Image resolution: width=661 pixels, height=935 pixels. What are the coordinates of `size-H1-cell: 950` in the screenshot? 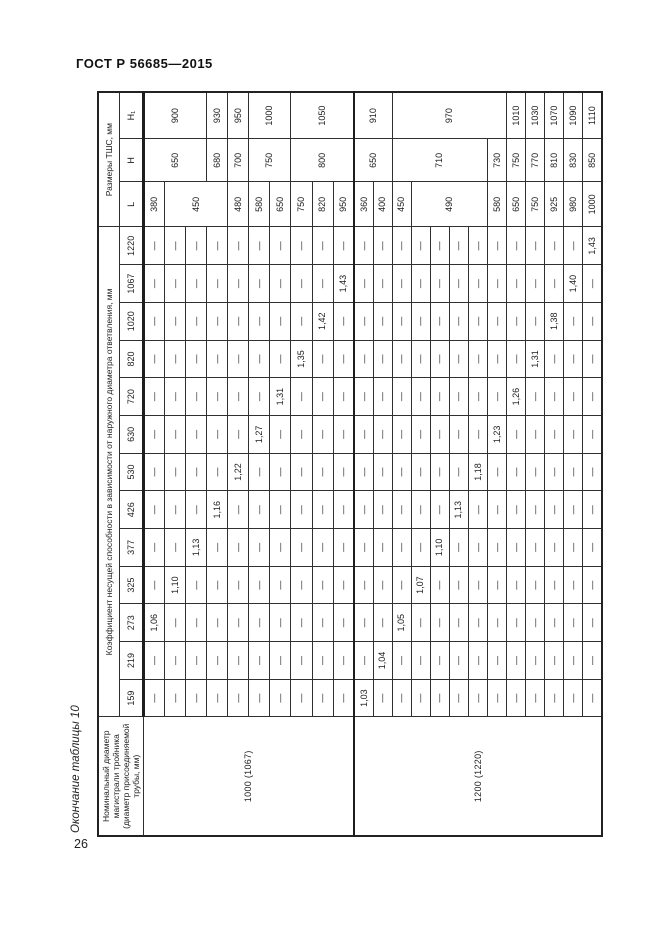 It's located at (238, 115).